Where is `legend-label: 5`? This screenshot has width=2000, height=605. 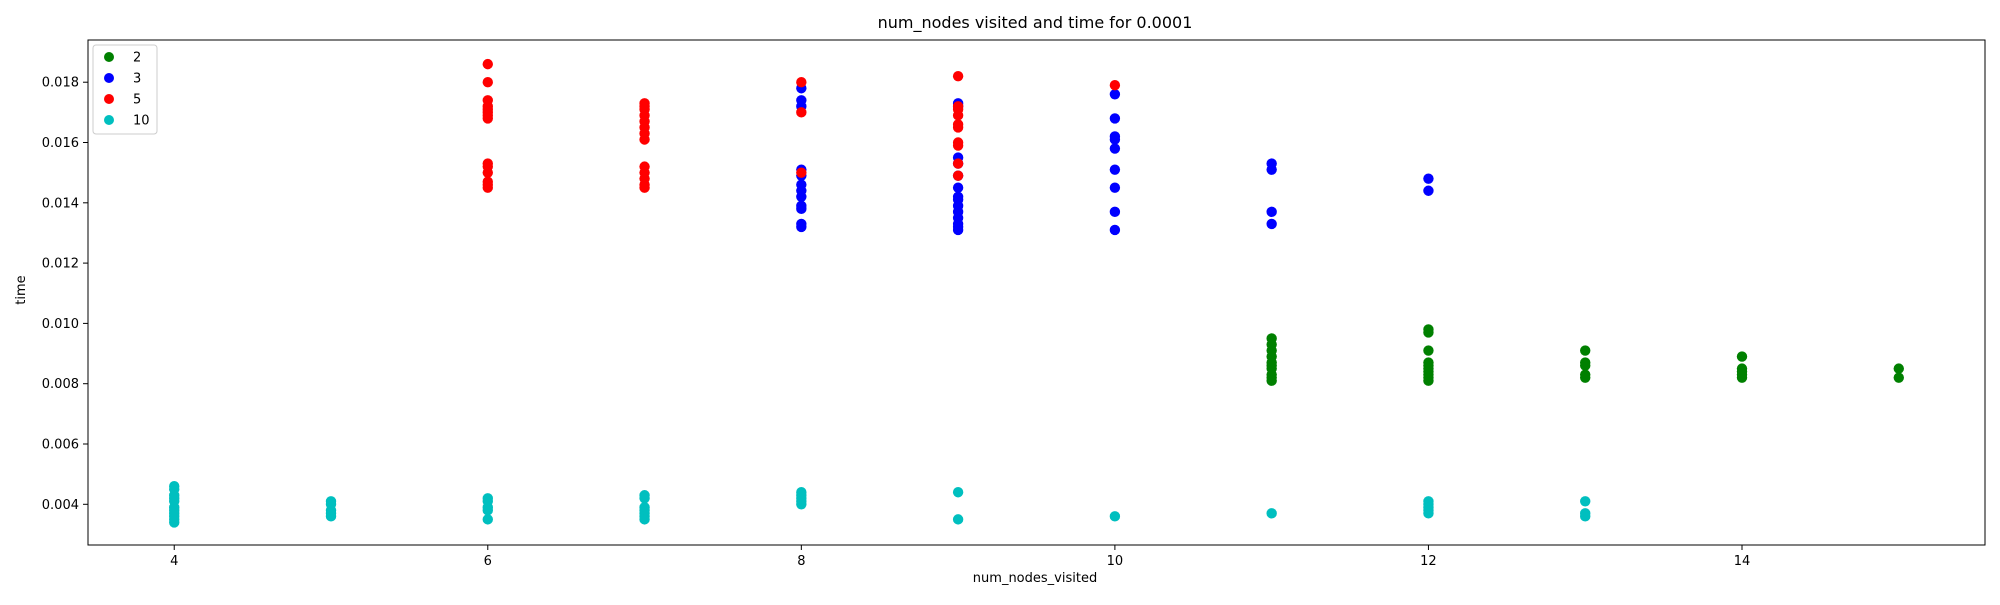
legend-label: 5 is located at coordinates (137, 100).